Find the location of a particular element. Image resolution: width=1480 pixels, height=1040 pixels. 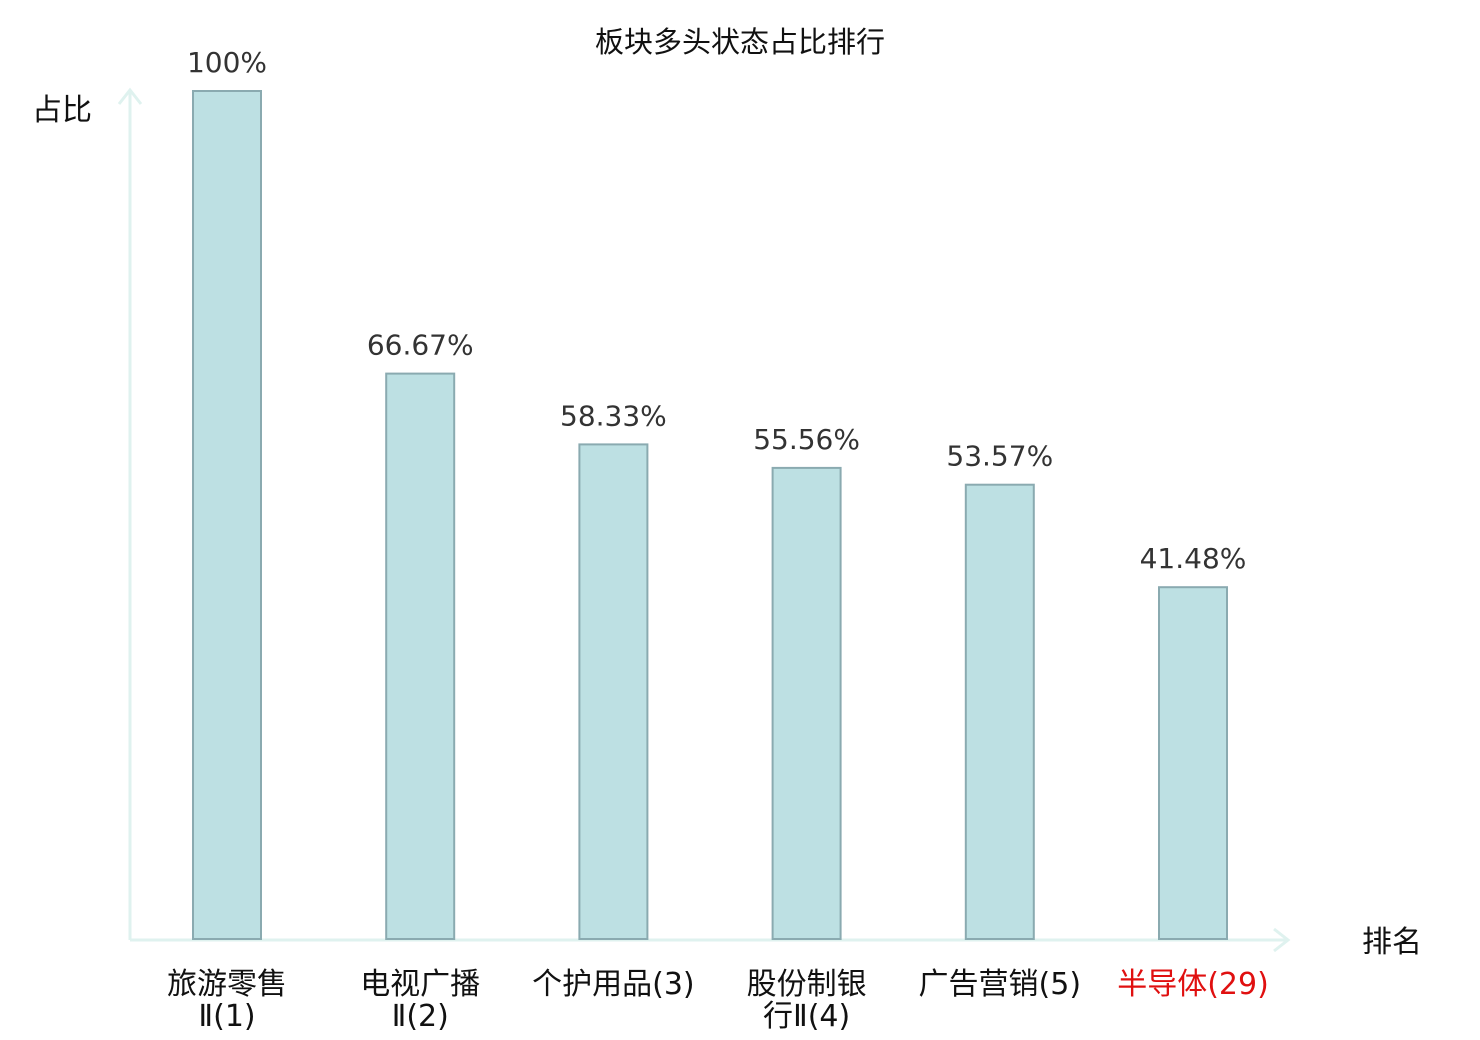

category-label-5: 广告营销(5) is located at coordinates (1000, 984).